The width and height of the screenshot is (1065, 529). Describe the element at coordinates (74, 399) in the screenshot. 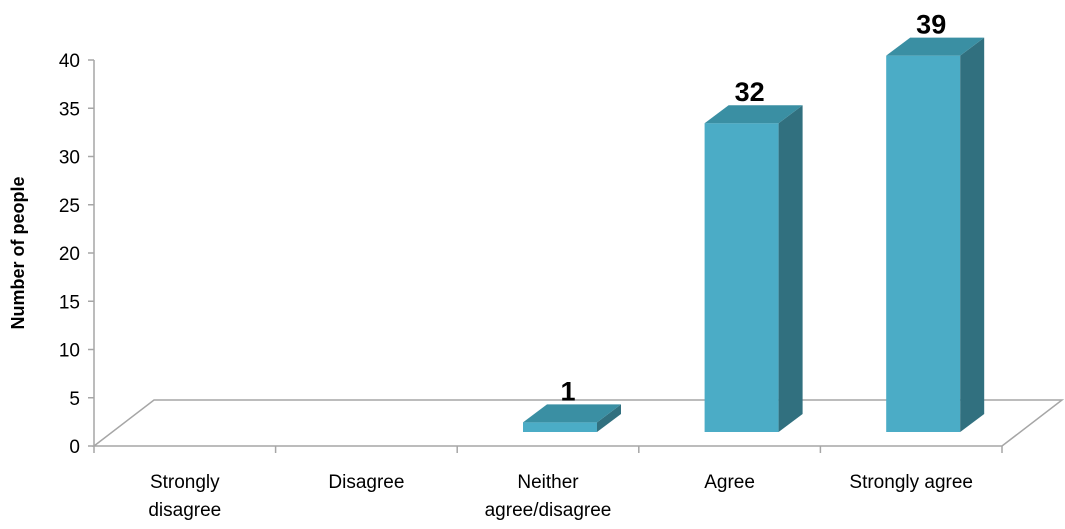

I see `y-tick-label: 5` at that location.